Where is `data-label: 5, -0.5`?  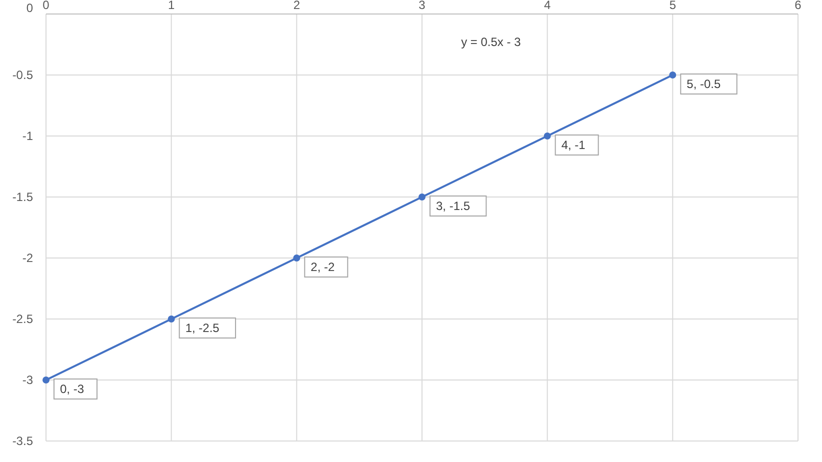 data-label: 5, -0.5 is located at coordinates (704, 84).